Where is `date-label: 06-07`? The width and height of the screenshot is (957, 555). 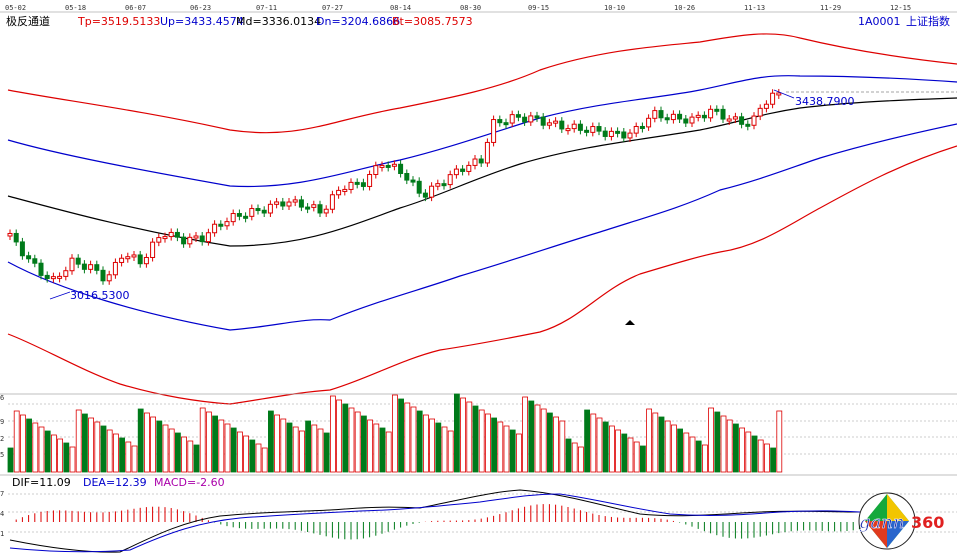 date-label: 06-07 is located at coordinates (135, 8).